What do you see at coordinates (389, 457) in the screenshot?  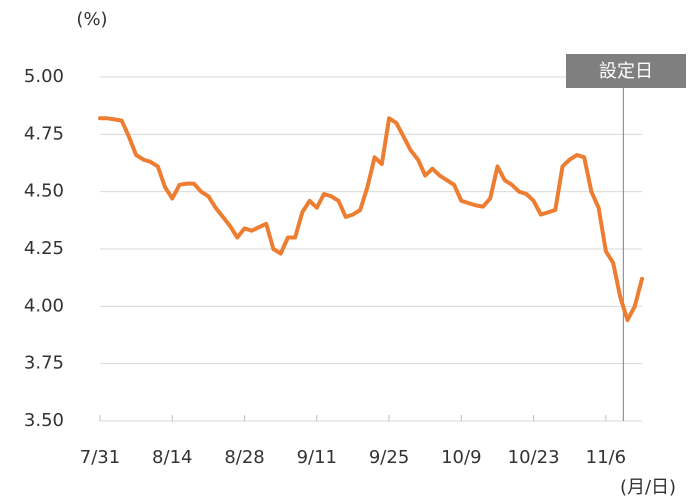 I see `x-tick-label: 9/25` at bounding box center [389, 457].